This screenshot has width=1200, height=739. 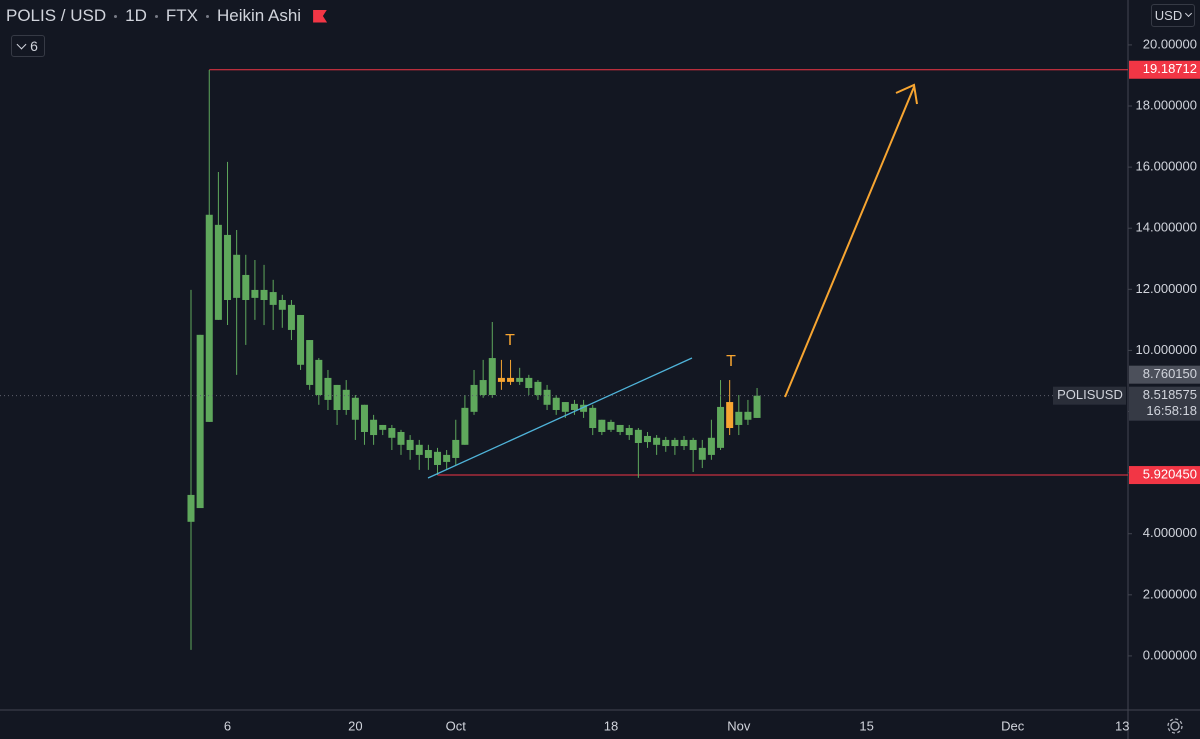 What do you see at coordinates (1013, 725) in the screenshot?
I see `x-tick-label: Dec` at bounding box center [1013, 725].